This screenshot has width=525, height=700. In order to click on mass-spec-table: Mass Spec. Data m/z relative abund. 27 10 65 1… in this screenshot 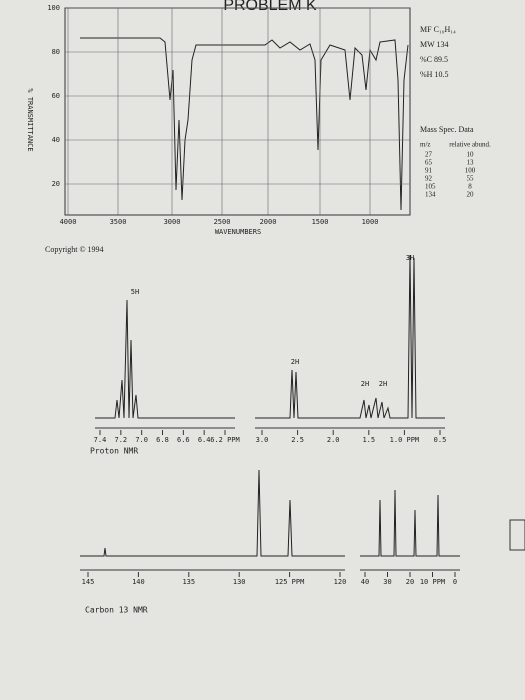, I will do `click(455, 162)`.